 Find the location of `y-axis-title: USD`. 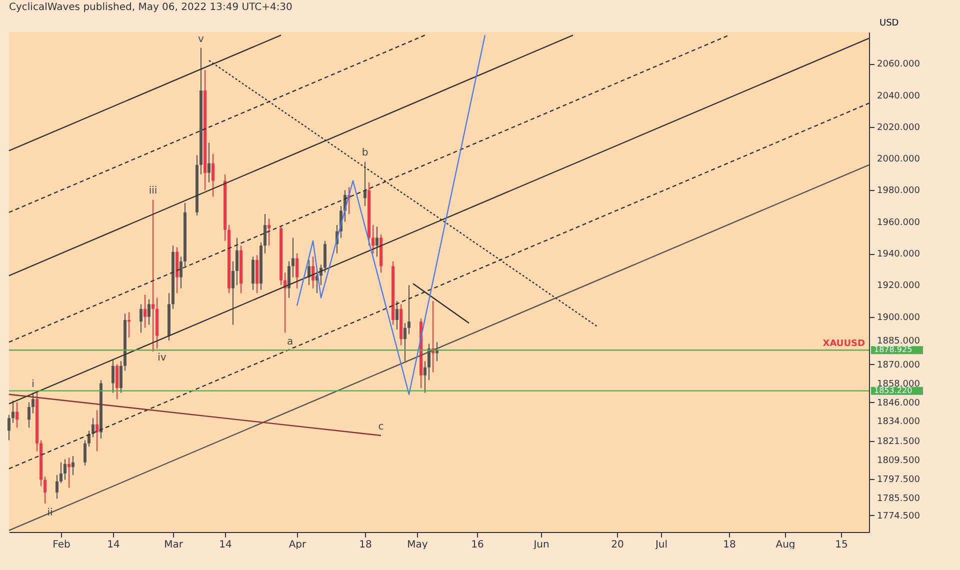

y-axis-title: USD is located at coordinates (889, 23).